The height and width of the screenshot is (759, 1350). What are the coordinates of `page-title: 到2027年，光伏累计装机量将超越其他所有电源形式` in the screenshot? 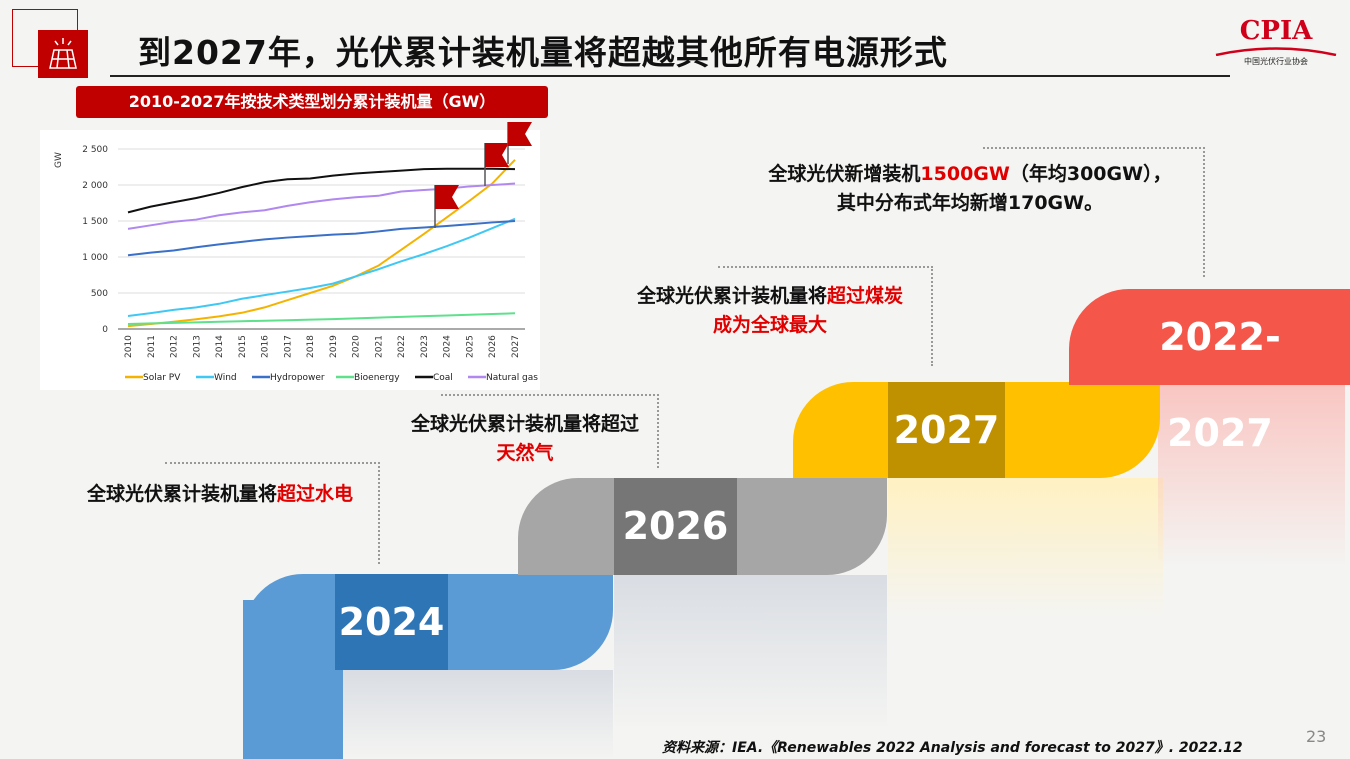 It's located at (543, 52).